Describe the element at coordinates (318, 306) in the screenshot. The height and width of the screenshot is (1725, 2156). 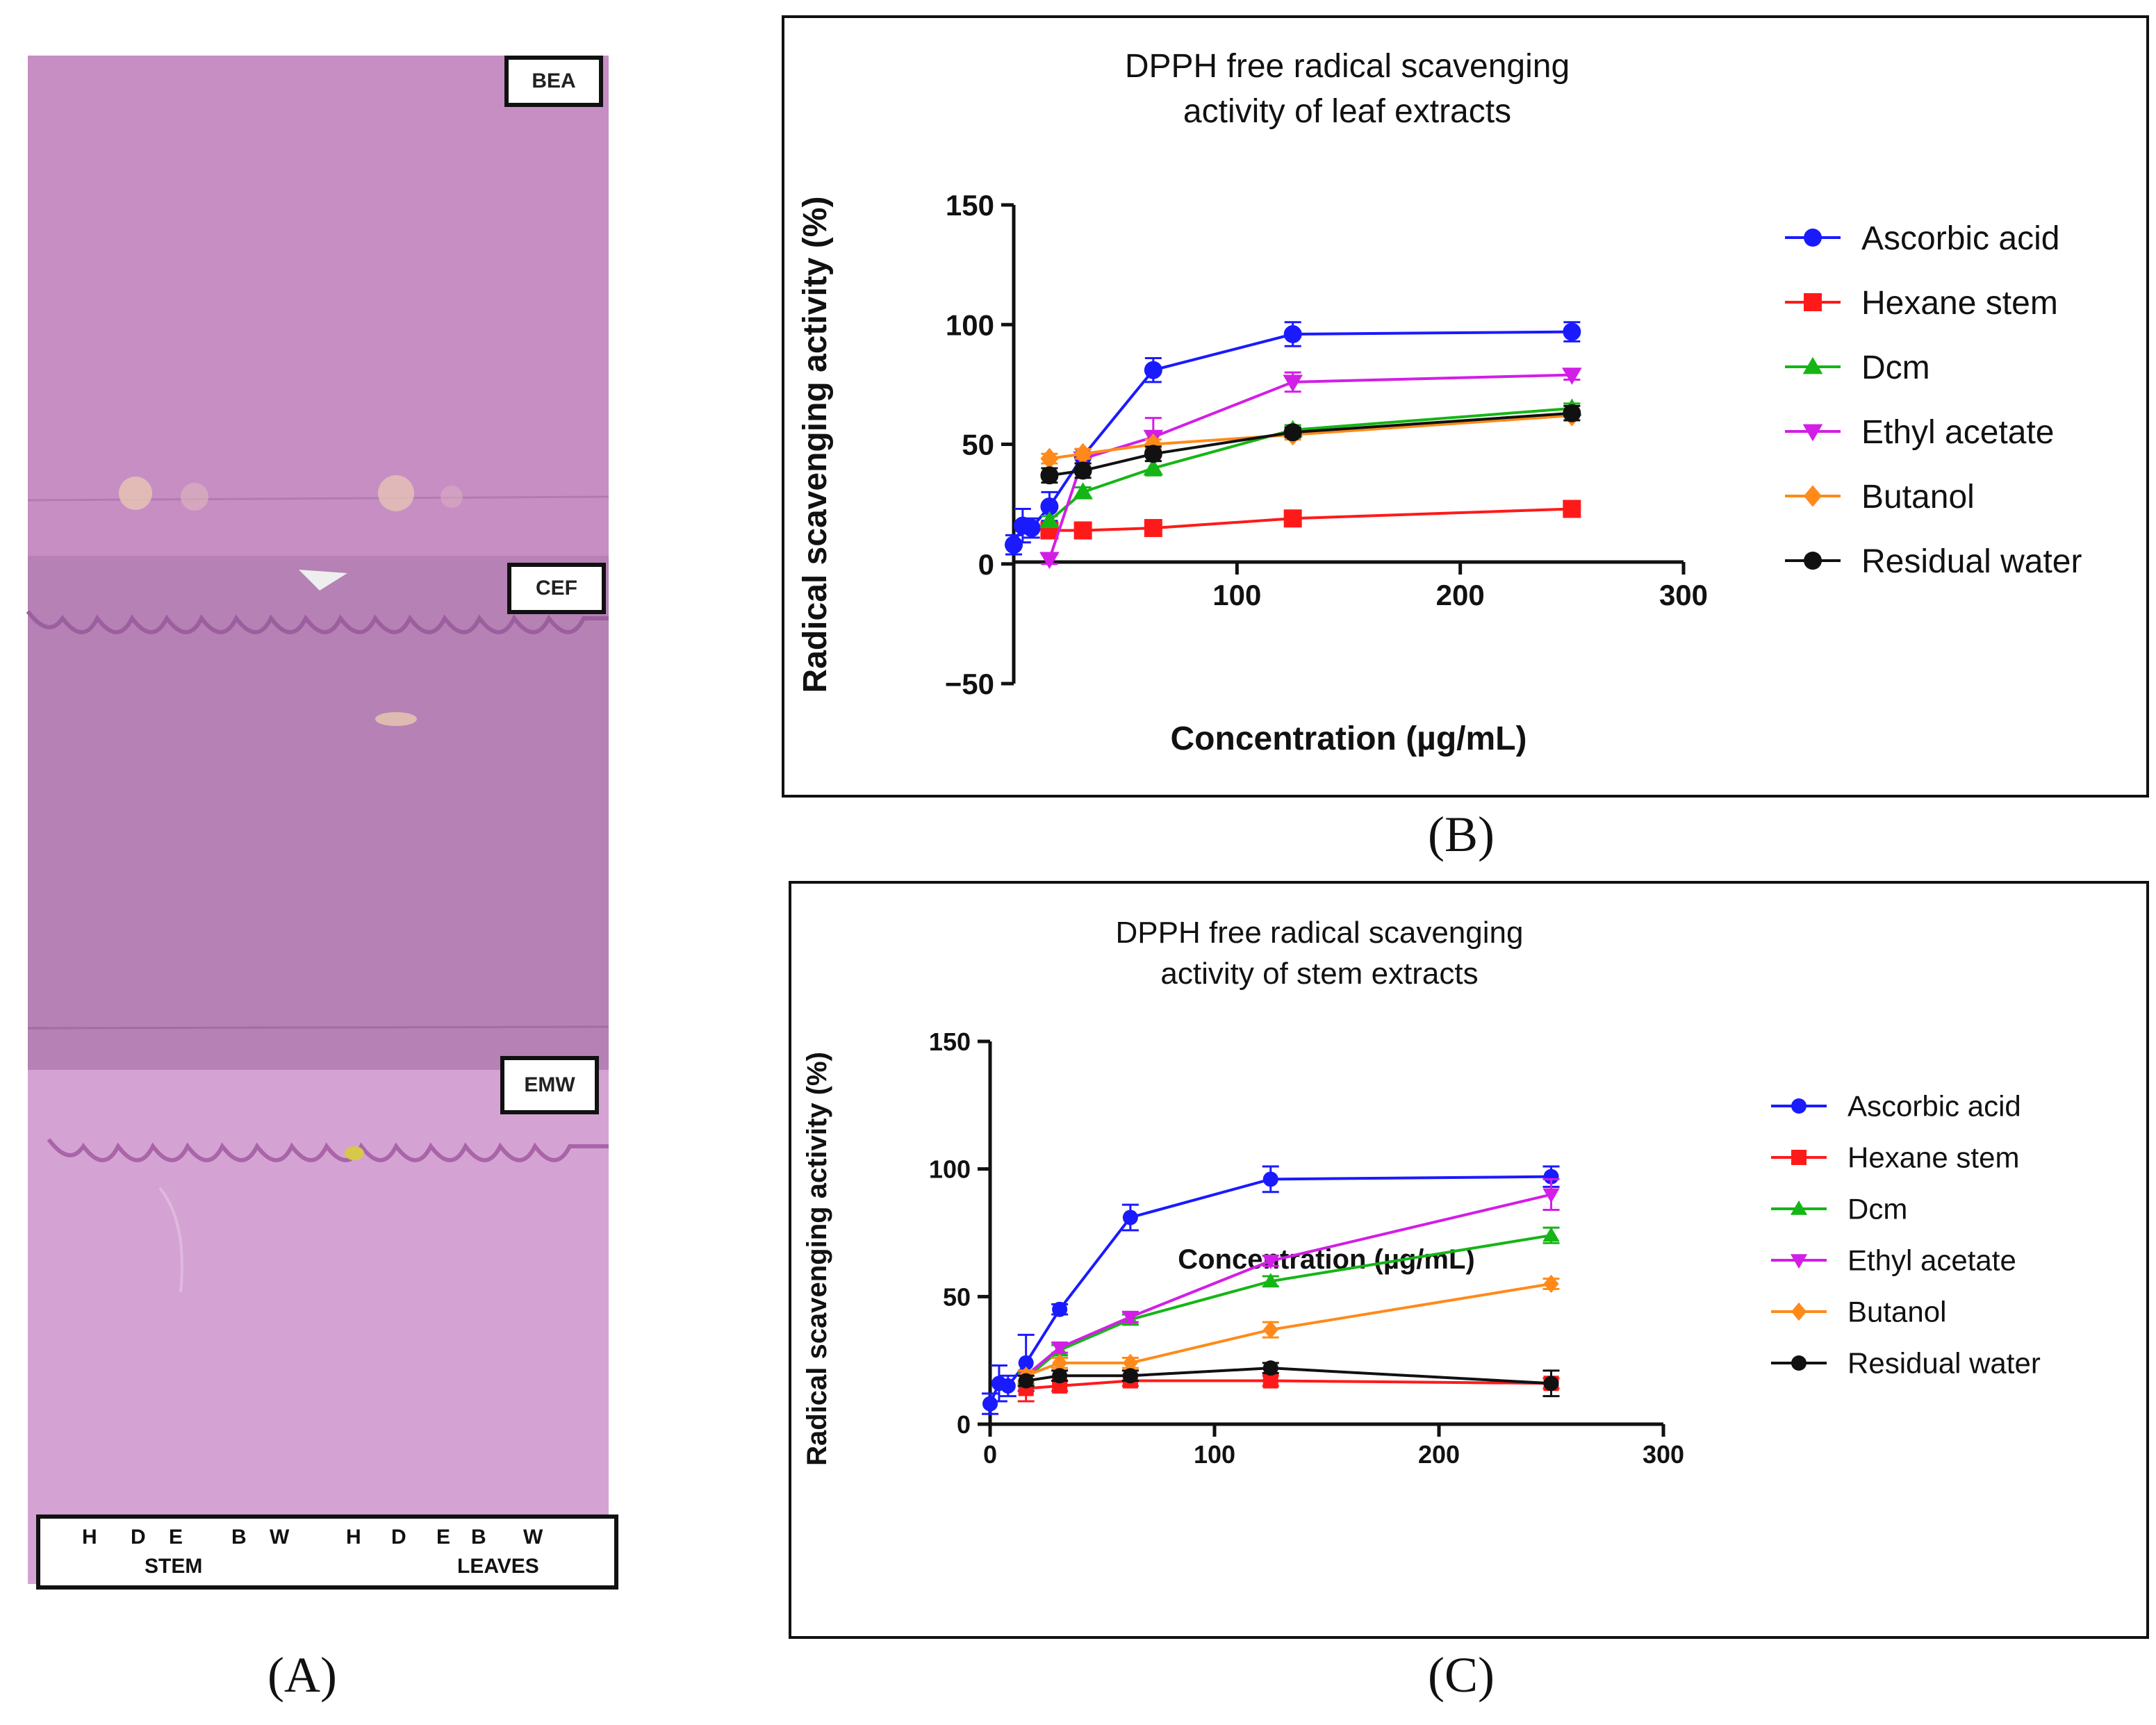
I see `tlc-plate-bea` at that location.